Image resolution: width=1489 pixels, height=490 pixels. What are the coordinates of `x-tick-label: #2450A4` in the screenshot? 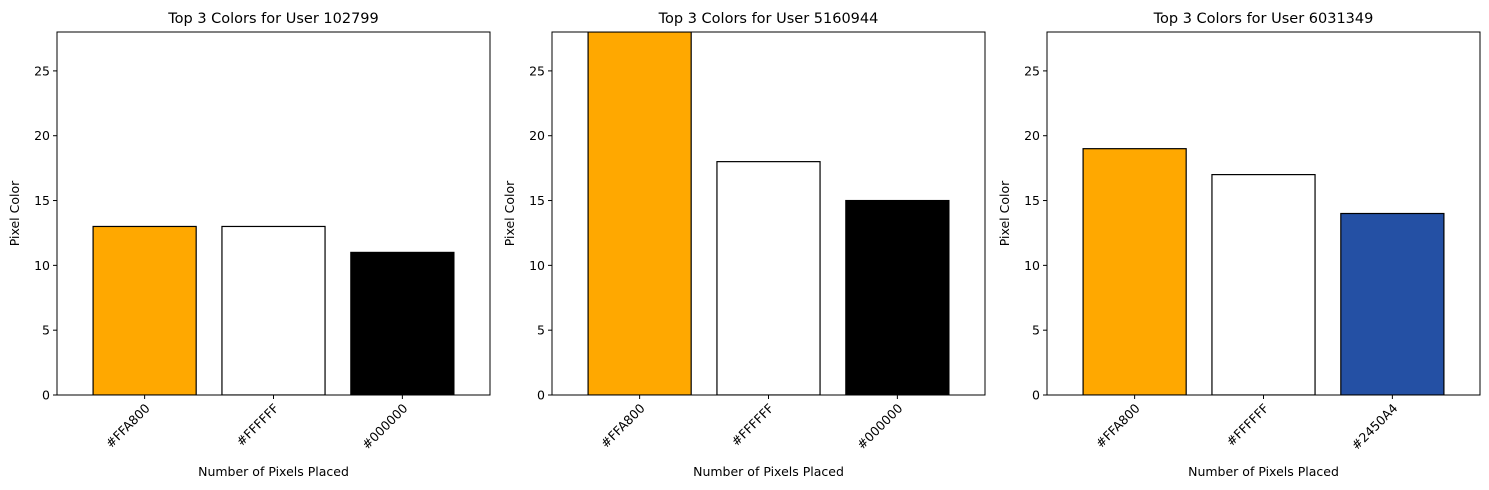 It's located at (1374, 426).